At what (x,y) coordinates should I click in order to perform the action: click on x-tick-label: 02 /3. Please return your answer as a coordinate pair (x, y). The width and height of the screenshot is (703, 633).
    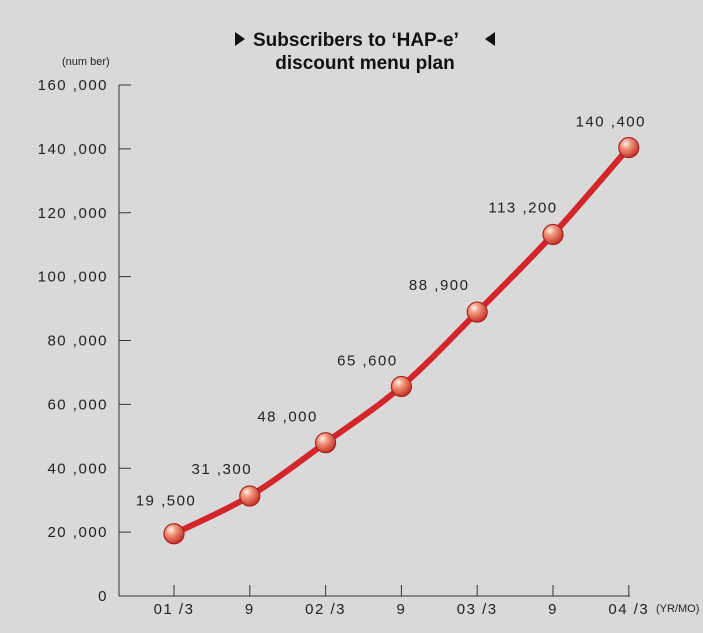
    Looking at the image, I should click on (325, 609).